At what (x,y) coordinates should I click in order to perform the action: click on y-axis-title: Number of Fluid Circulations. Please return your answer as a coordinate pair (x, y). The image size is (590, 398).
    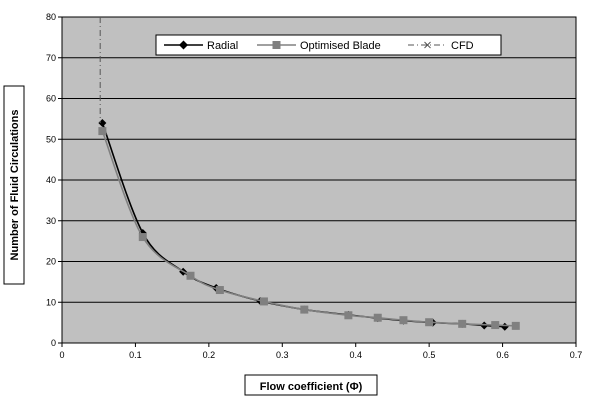
    Looking at the image, I should click on (15, 185).